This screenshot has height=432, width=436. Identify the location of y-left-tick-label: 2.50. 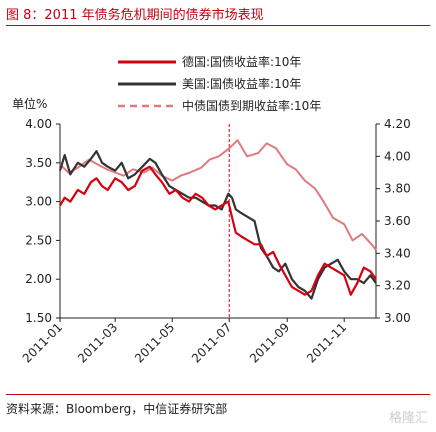
(38, 240).